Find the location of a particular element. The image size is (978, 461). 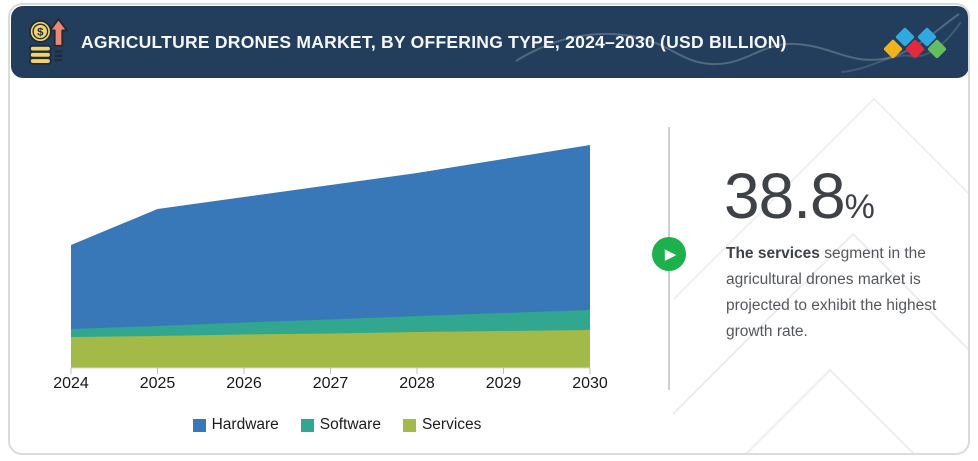

money-growth-icon: $ is located at coordinates (48, 41).